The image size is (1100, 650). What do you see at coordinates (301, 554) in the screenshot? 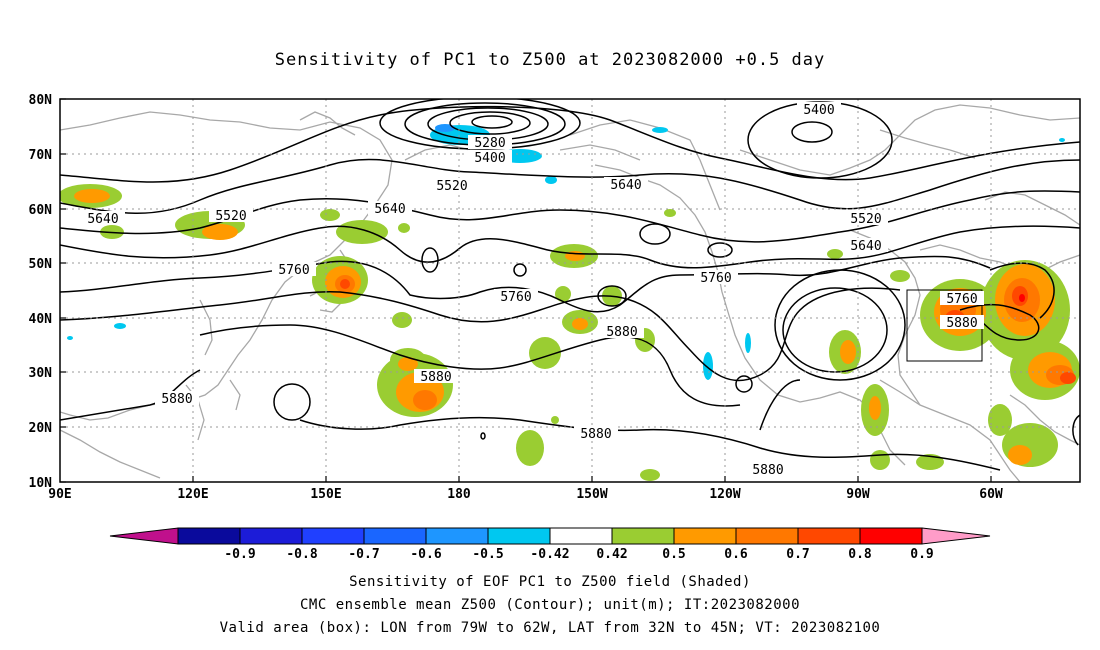
I see `colorbar-label: -0.8` at bounding box center [301, 554].